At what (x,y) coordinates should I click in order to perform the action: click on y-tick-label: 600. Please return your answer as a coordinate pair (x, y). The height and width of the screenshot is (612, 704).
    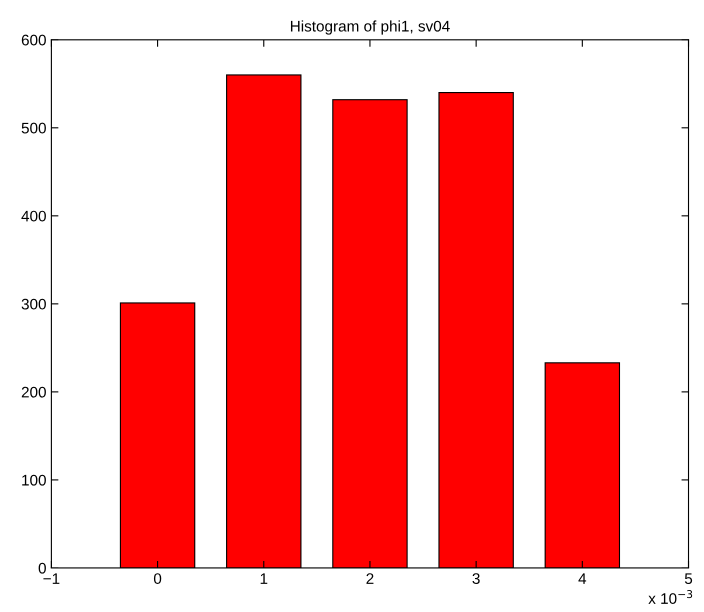
    Looking at the image, I should click on (34, 40).